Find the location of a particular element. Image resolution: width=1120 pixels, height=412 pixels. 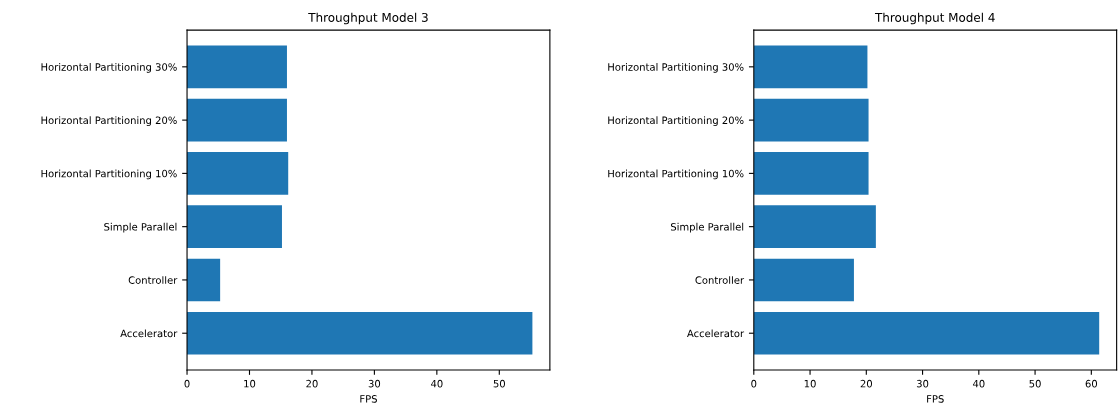

chart-title: Throughput Model 4 is located at coordinates (934, 18).